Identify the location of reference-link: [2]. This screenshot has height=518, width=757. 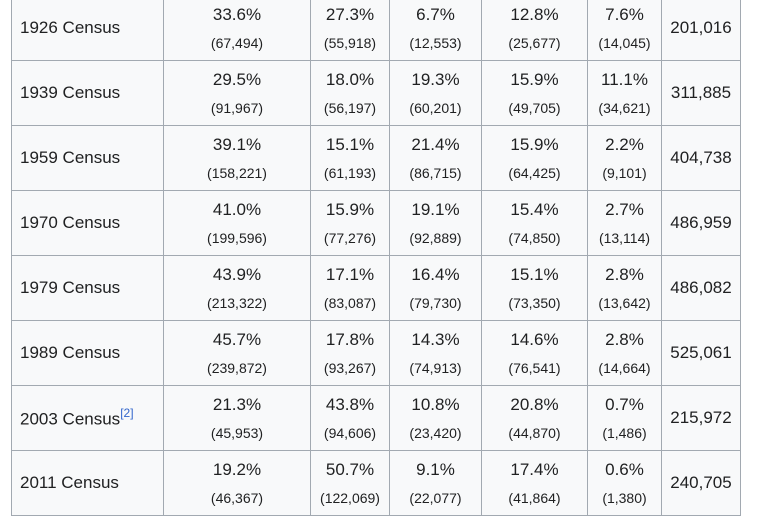
(127, 412).